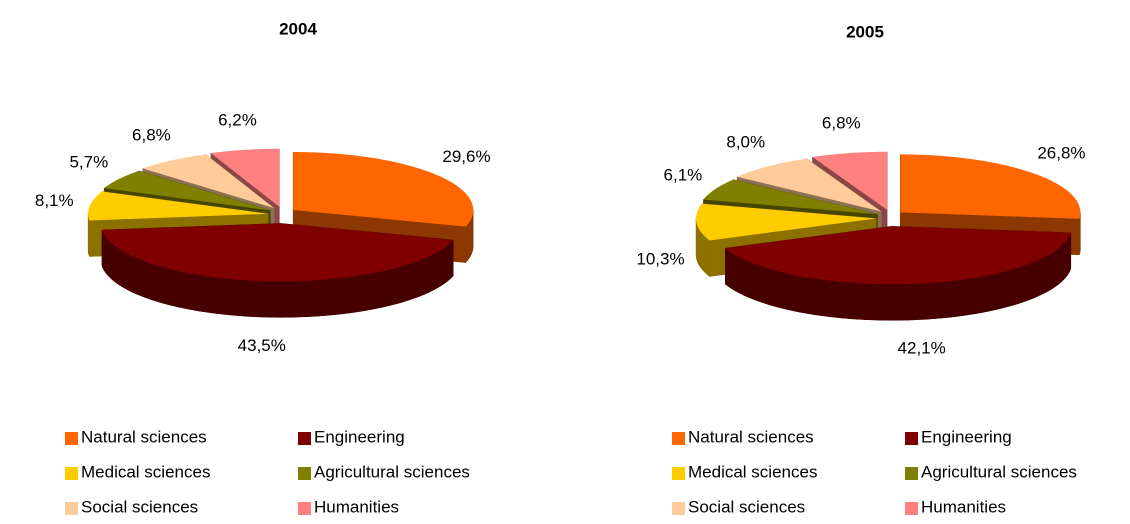  Describe the element at coordinates (660, 259) in the screenshot. I see `data-label: 10,3%` at that location.